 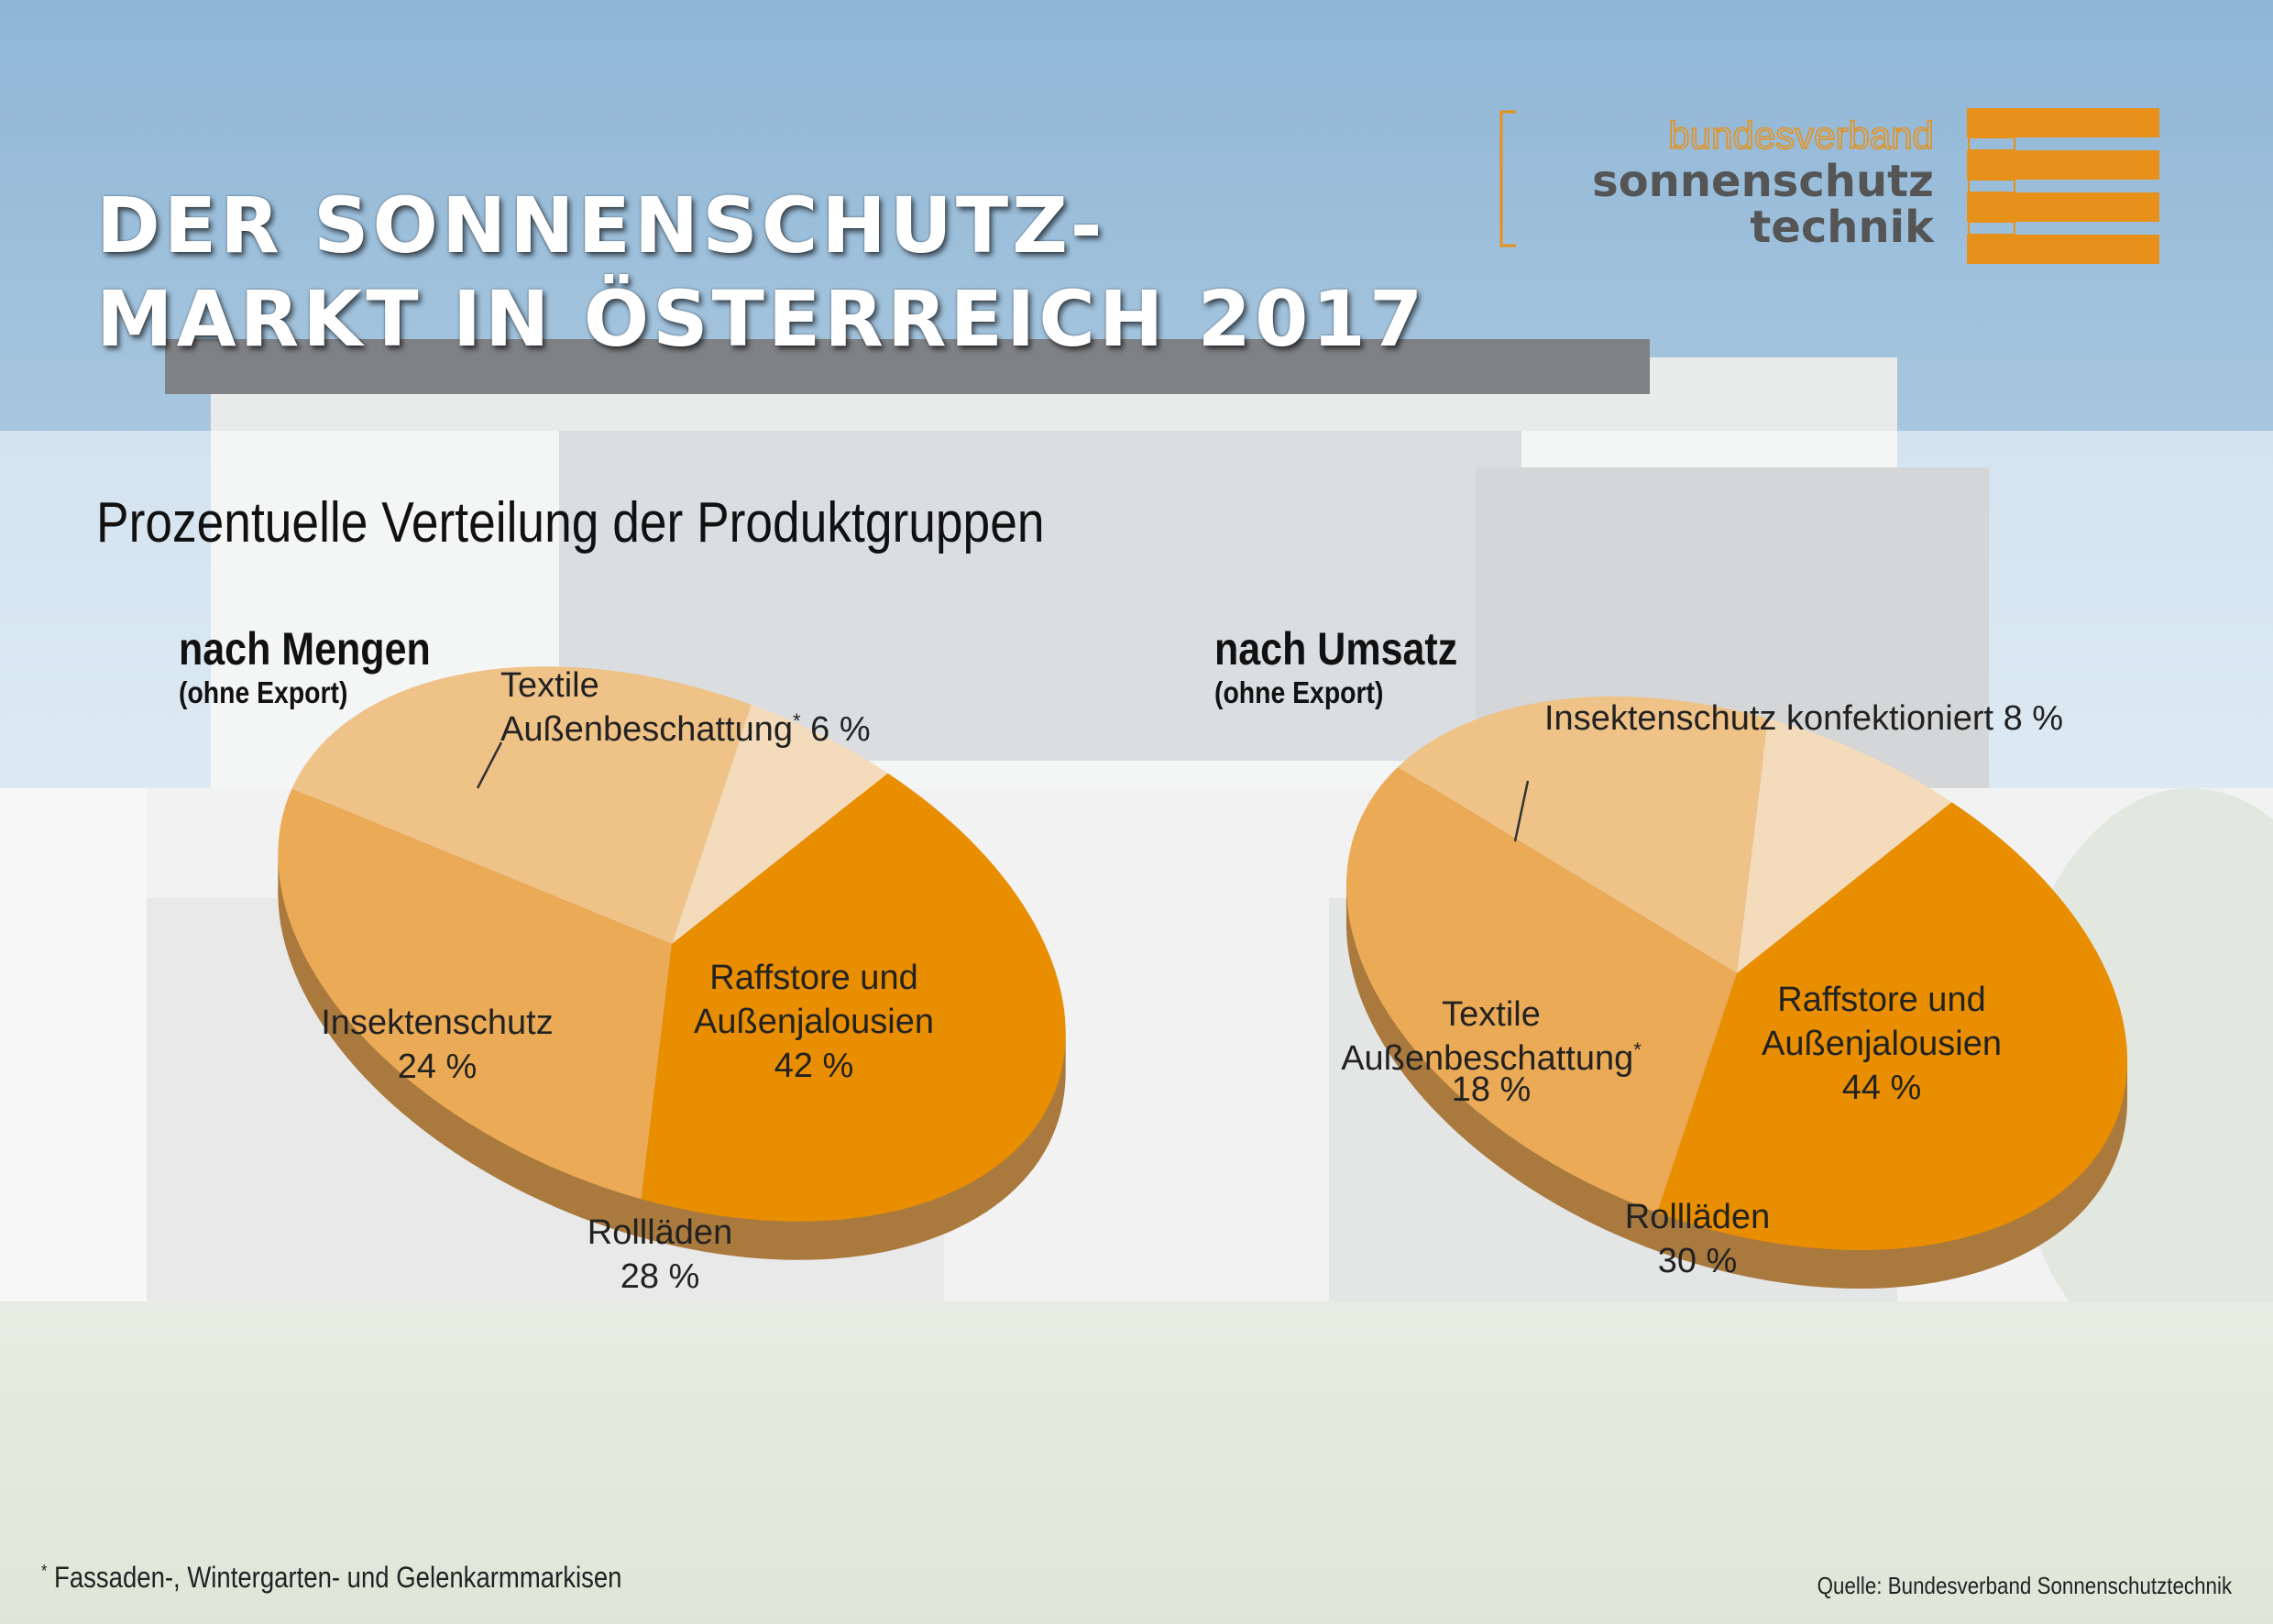 What do you see at coordinates (437, 1045) in the screenshot?
I see `pie-1-label-3: Insektenschutz 24 %` at bounding box center [437, 1045].